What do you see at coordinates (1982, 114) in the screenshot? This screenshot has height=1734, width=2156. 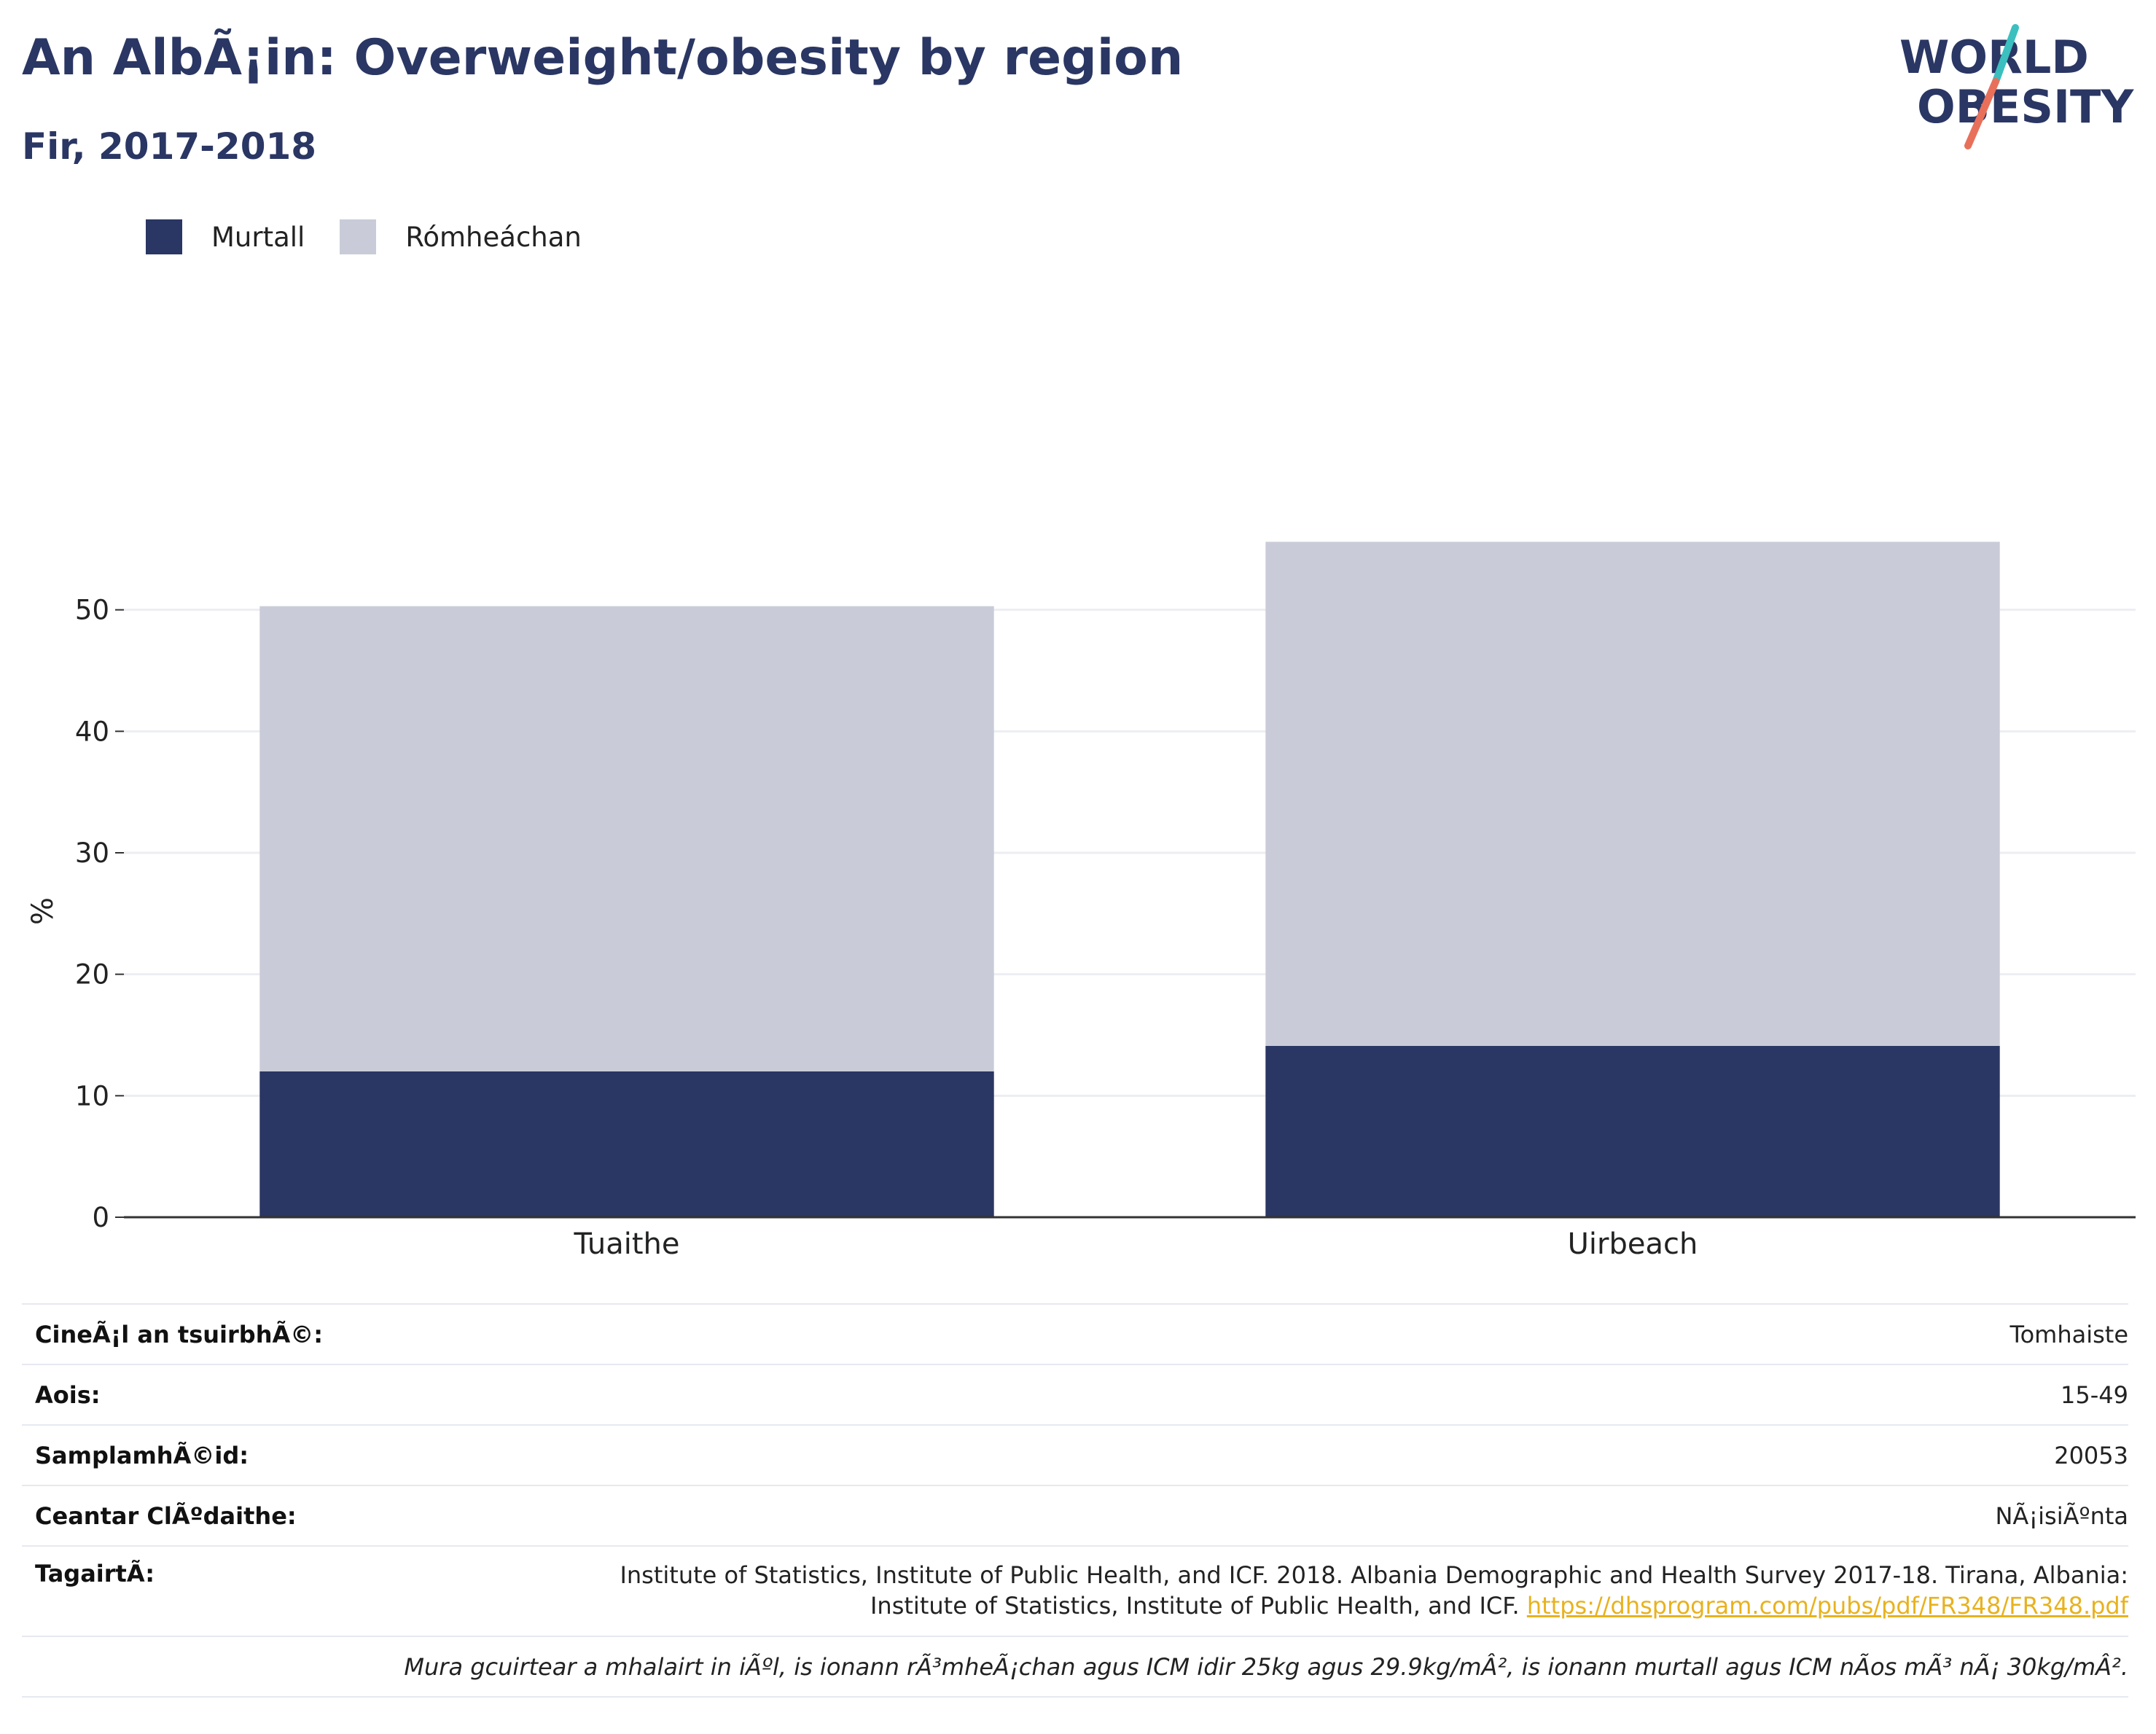 I see `logo-slash-bottom` at bounding box center [1982, 114].